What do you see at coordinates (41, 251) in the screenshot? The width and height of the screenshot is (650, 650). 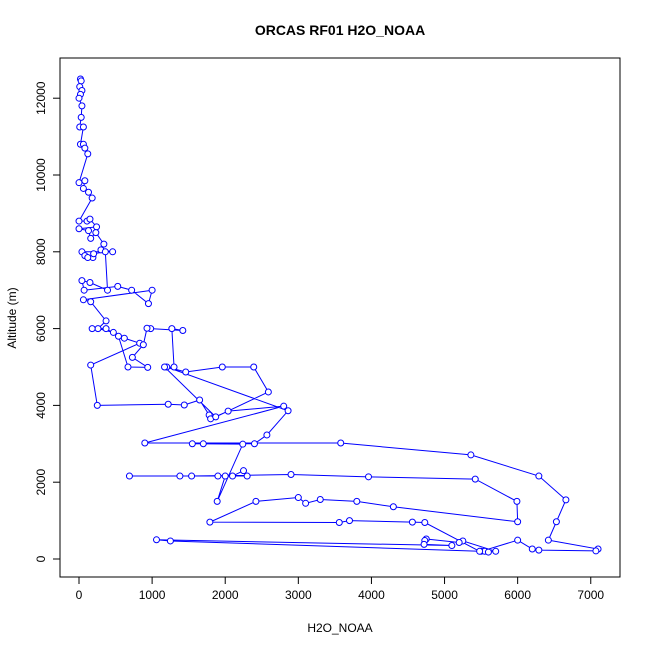 I see `y-tick-label: 8000` at bounding box center [41, 251].